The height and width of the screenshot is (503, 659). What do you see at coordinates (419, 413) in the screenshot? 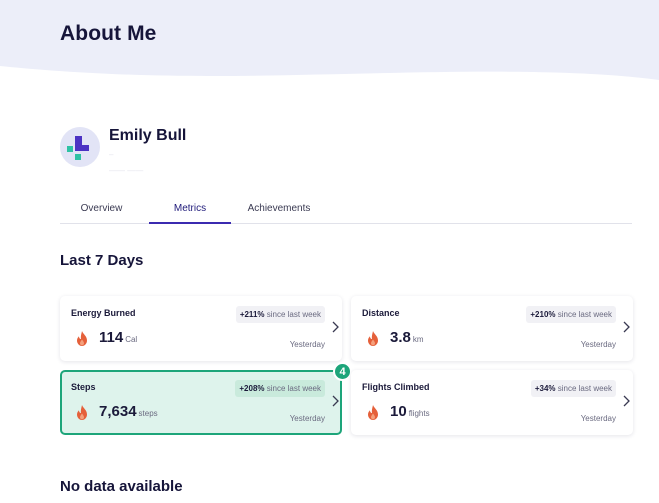
I see `metric-unit: flights` at bounding box center [419, 413].